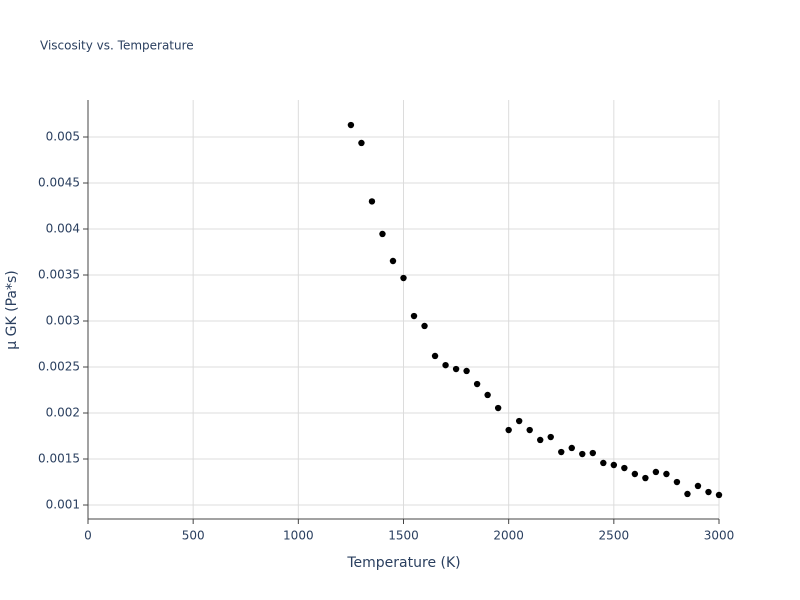 Image resolution: width=800 pixels, height=600 pixels. What do you see at coordinates (63, 505) in the screenshot?
I see `y-tick-label: 0.001` at bounding box center [63, 505].